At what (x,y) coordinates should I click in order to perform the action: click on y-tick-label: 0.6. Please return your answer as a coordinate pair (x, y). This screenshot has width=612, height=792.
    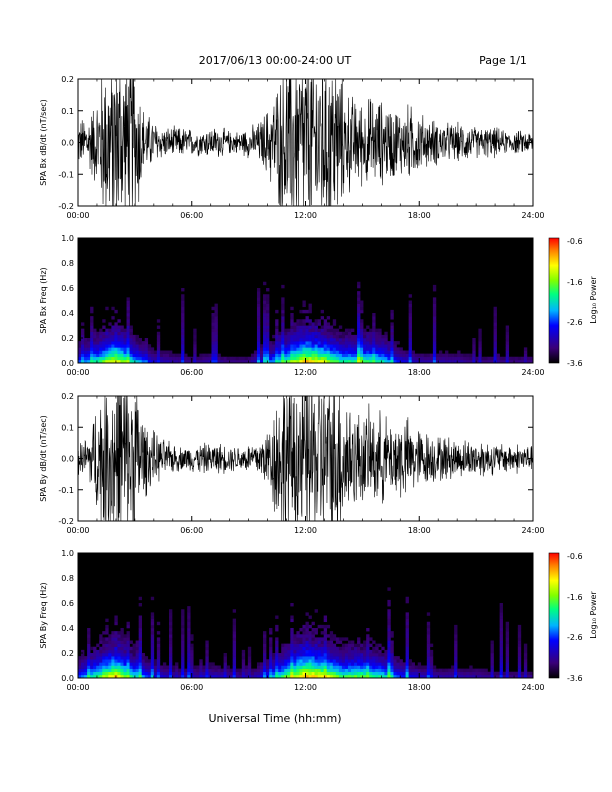
    Looking at the image, I should click on (67, 603).